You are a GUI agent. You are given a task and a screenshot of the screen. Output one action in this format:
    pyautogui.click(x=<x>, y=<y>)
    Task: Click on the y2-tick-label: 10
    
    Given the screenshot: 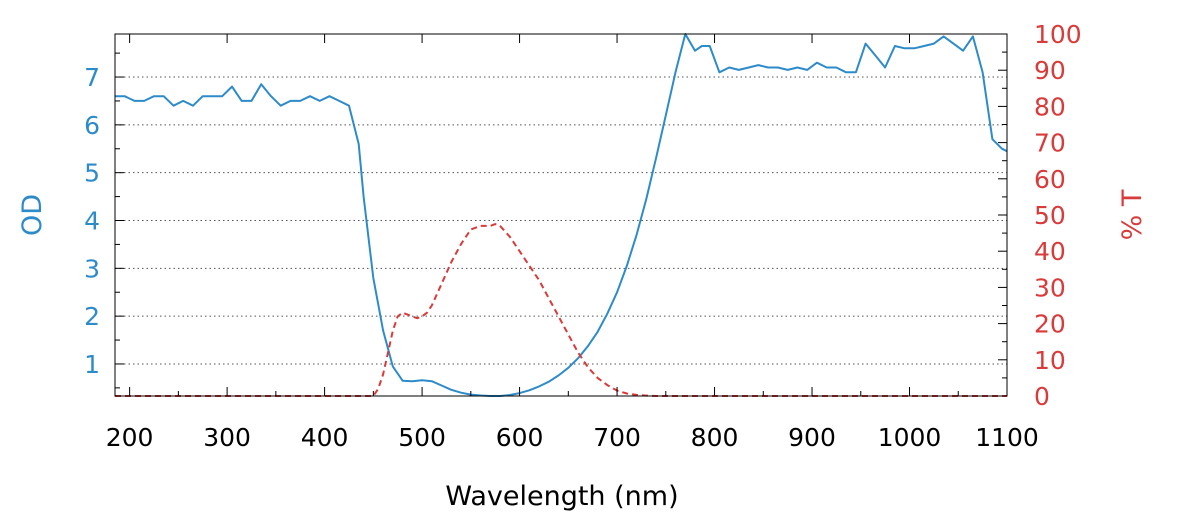 What is the action you would take?
    pyautogui.click(x=1050, y=360)
    